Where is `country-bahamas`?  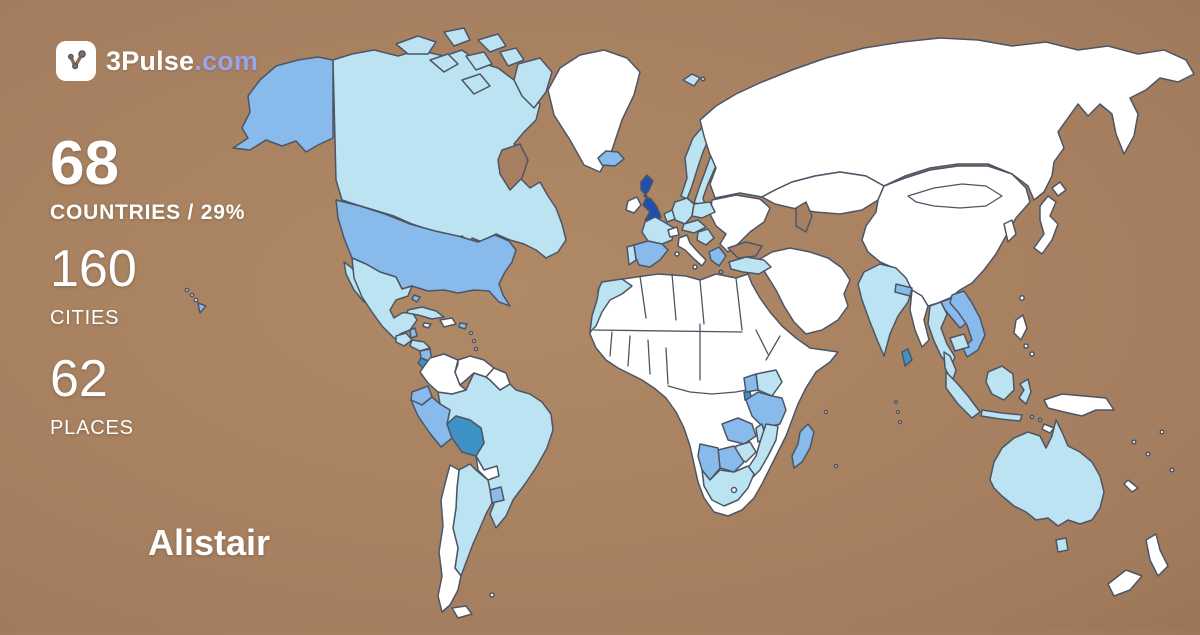
country-bahamas is located at coordinates (416, 298).